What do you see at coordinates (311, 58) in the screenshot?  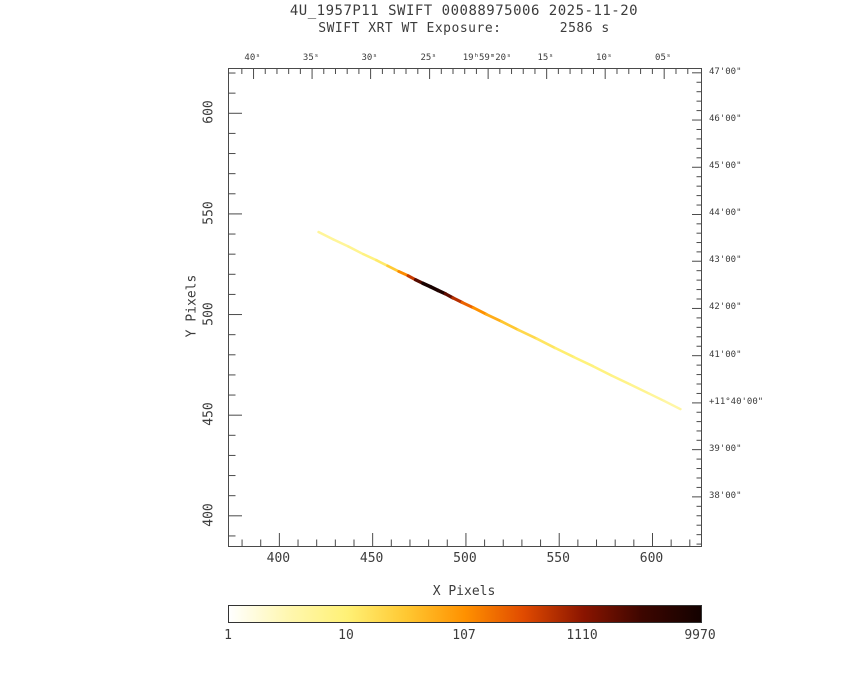 I see `ra-tick-label: 35ˢ` at bounding box center [311, 58].